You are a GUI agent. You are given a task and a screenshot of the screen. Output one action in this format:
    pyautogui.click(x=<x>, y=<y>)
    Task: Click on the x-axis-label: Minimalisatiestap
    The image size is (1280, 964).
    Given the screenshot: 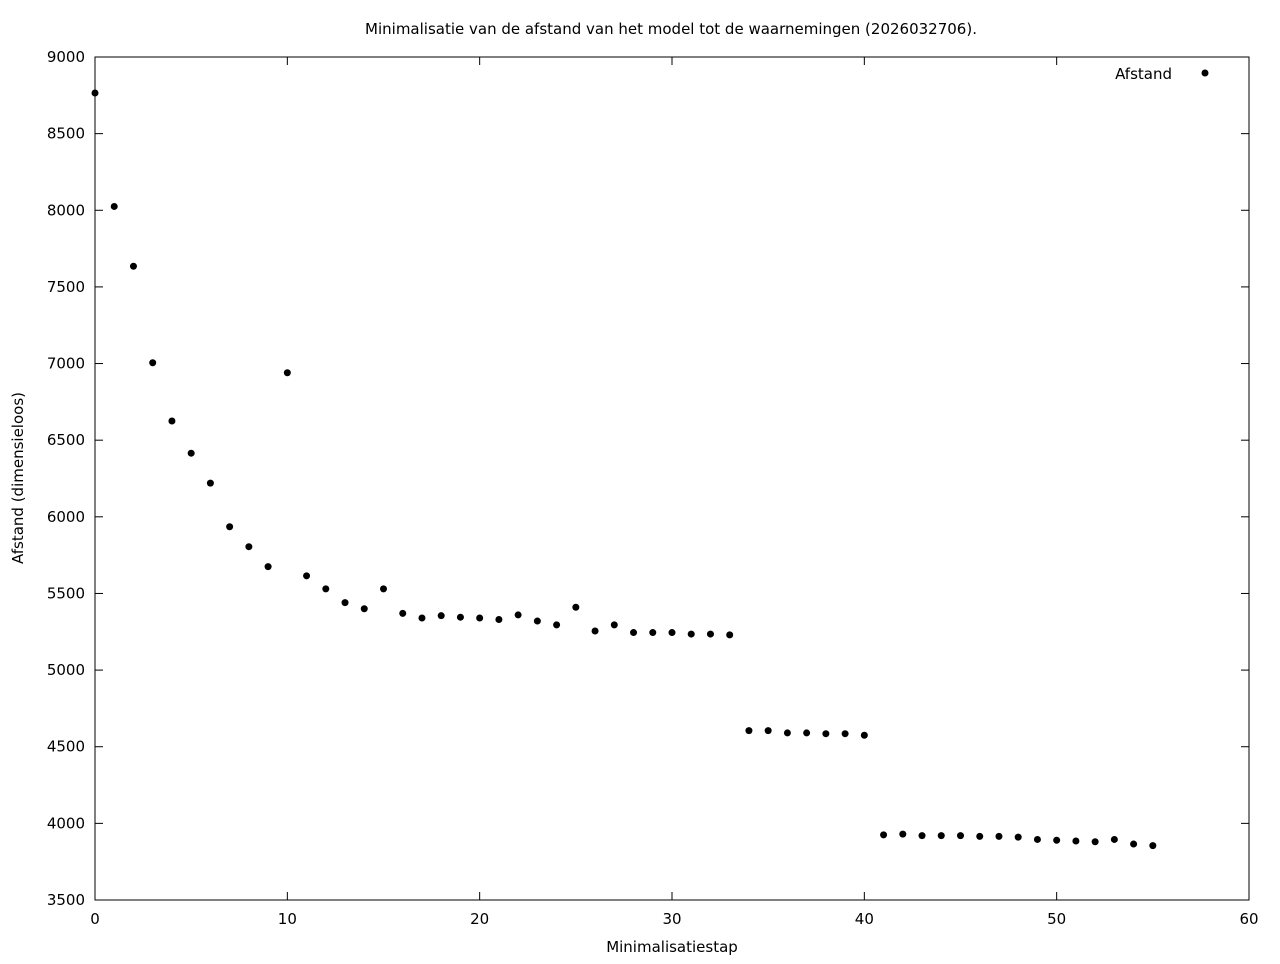 What is the action you would take?
    pyautogui.click(x=672, y=947)
    